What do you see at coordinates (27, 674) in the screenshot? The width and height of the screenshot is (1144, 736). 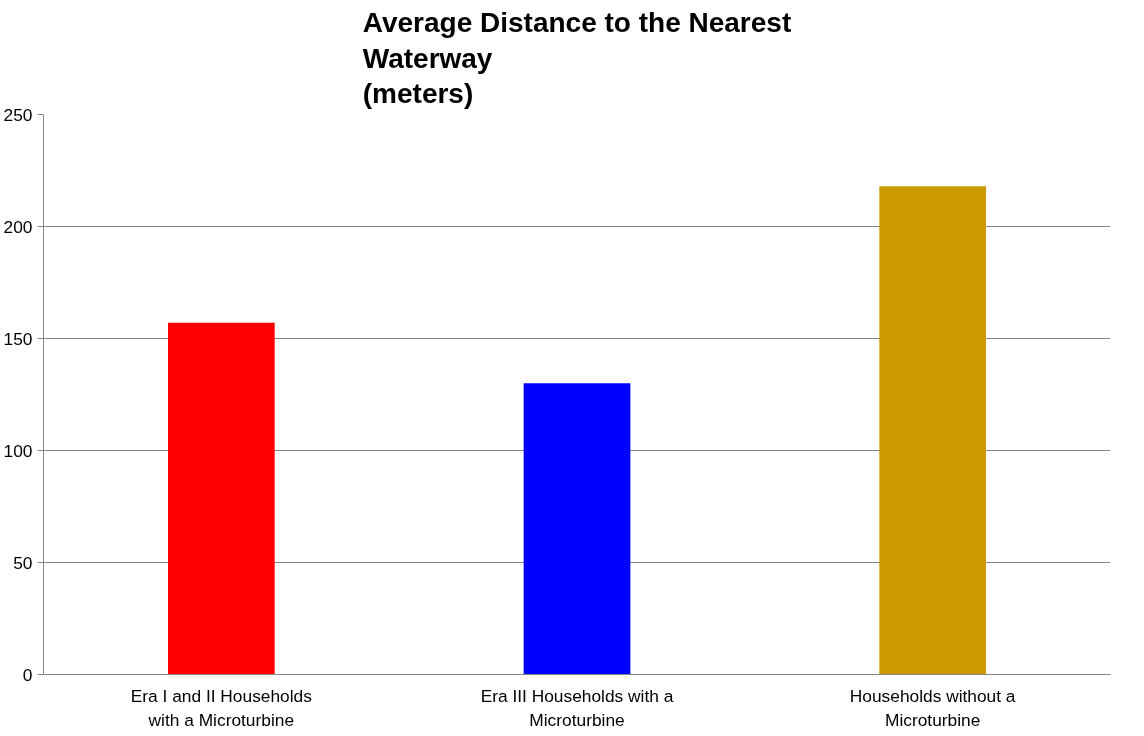 I see `y-tick-label: 0` at bounding box center [27, 674].